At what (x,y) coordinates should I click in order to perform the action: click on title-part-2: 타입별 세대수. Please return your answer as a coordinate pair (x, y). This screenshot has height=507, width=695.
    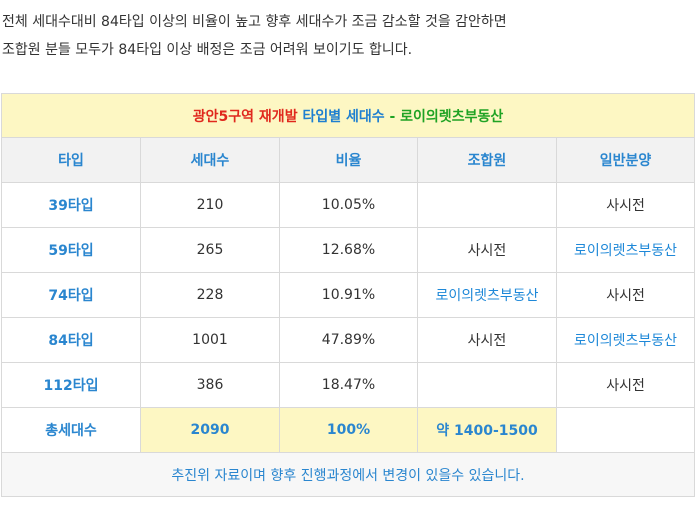
    Looking at the image, I should click on (343, 116).